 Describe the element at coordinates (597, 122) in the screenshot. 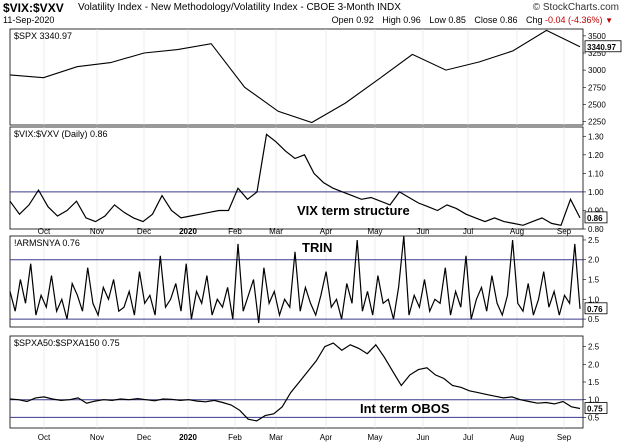

I see `y-tick-label: 2250` at that location.